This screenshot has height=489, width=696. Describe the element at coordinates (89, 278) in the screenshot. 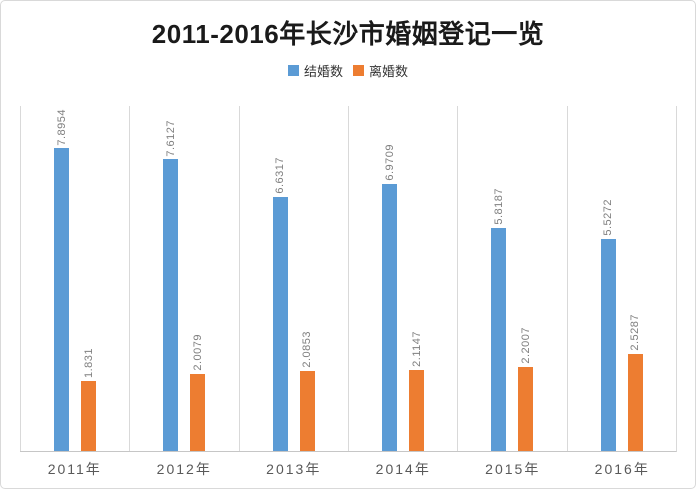

I see `bar-slot: 1.831` at that location.